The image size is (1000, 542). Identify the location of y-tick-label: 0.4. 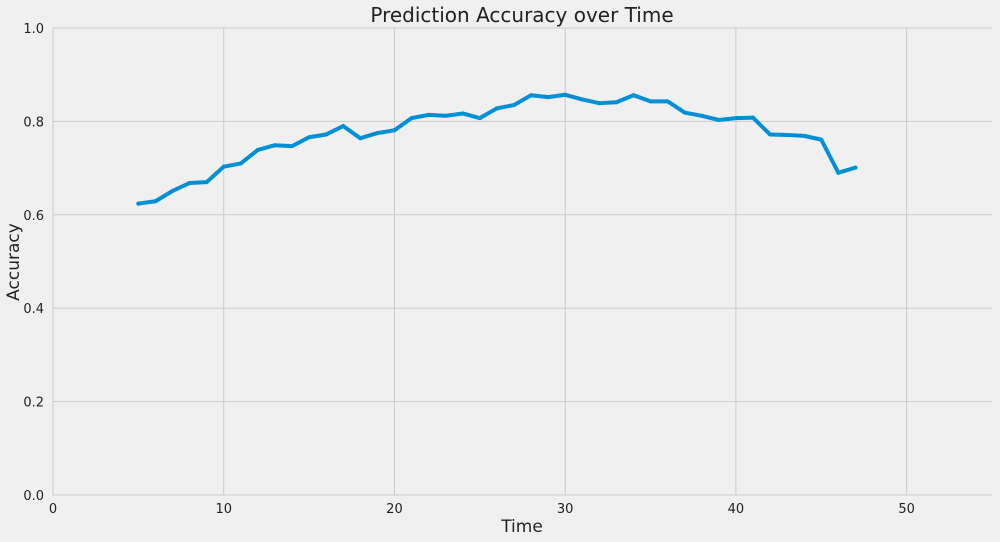
(33, 309).